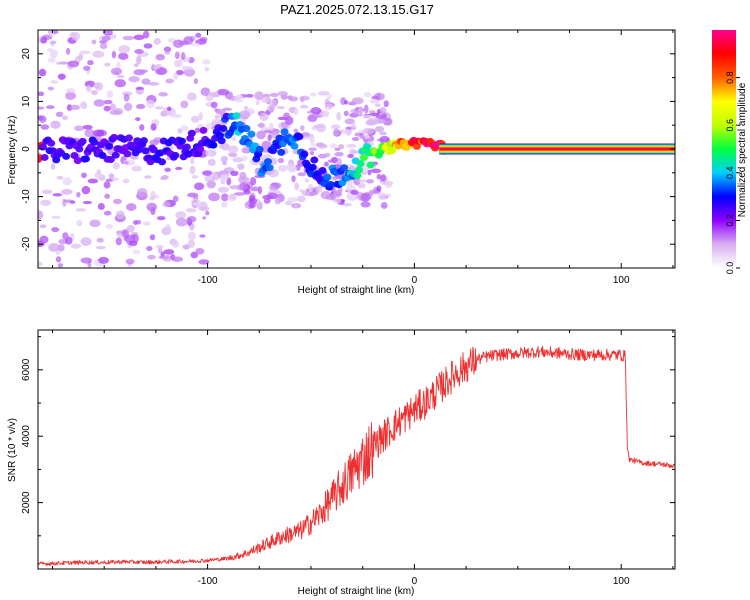 The height and width of the screenshot is (600, 750). Describe the element at coordinates (26, 436) in the screenshot. I see `y-tick-label: 4000` at that location.